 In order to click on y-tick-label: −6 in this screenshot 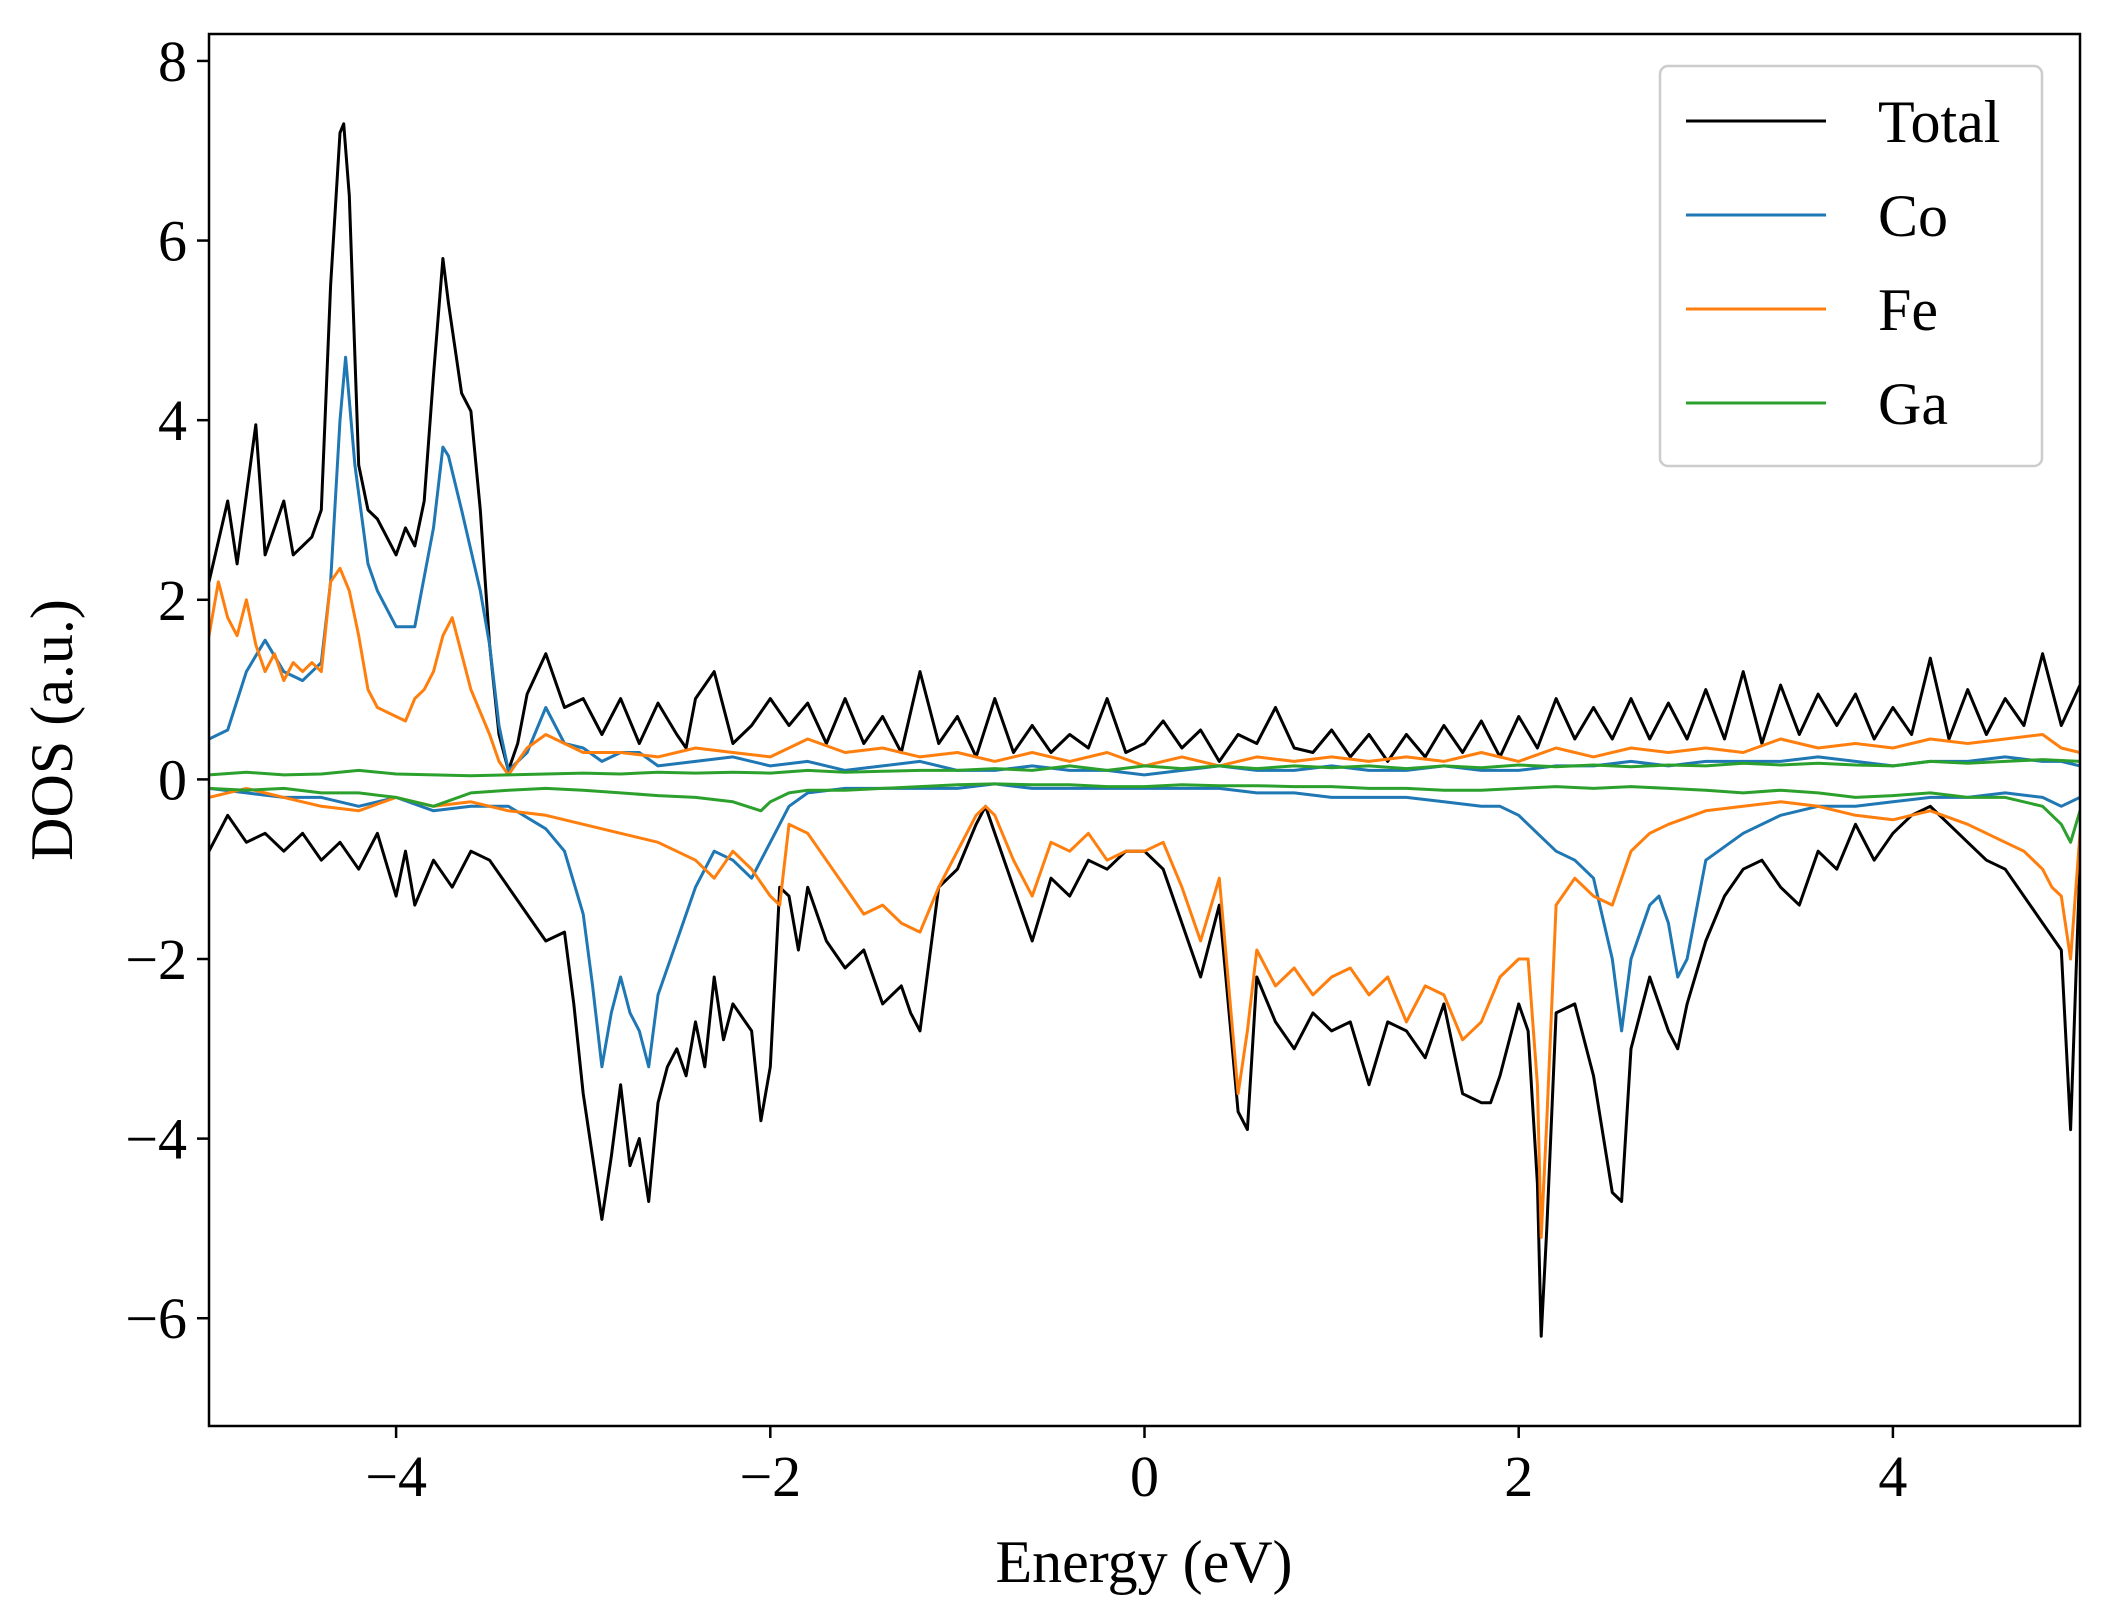, I will do `click(156, 1318)`.